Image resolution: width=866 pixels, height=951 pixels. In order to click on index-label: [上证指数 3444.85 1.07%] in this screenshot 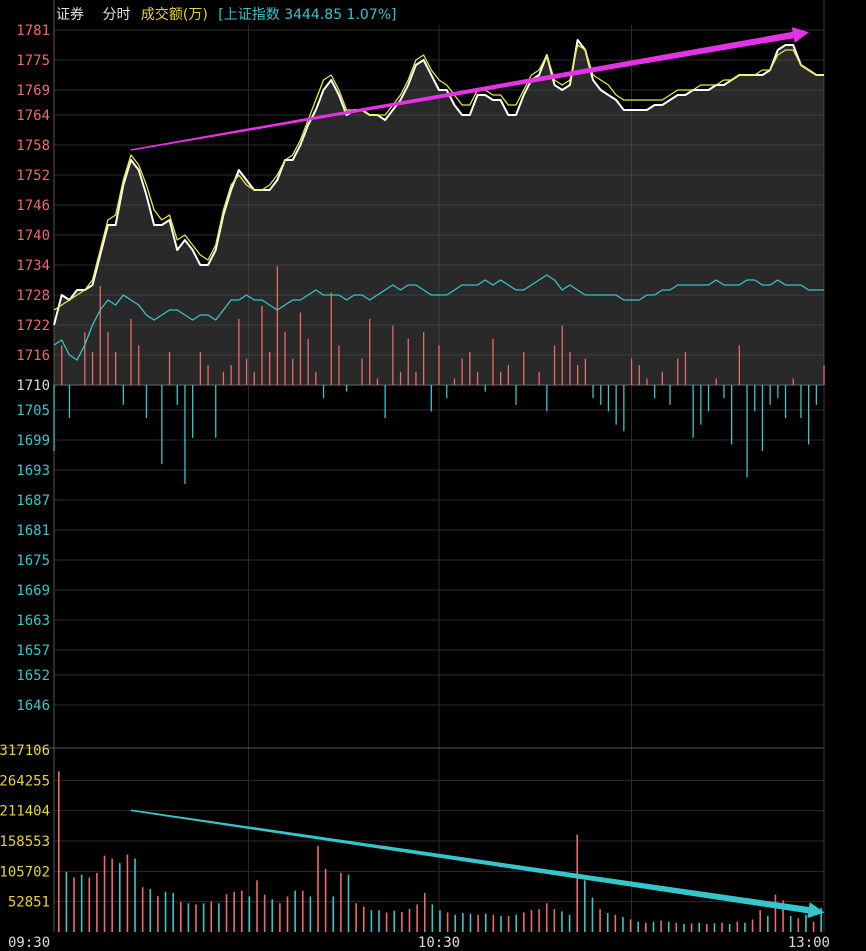, I will do `click(307, 15)`.